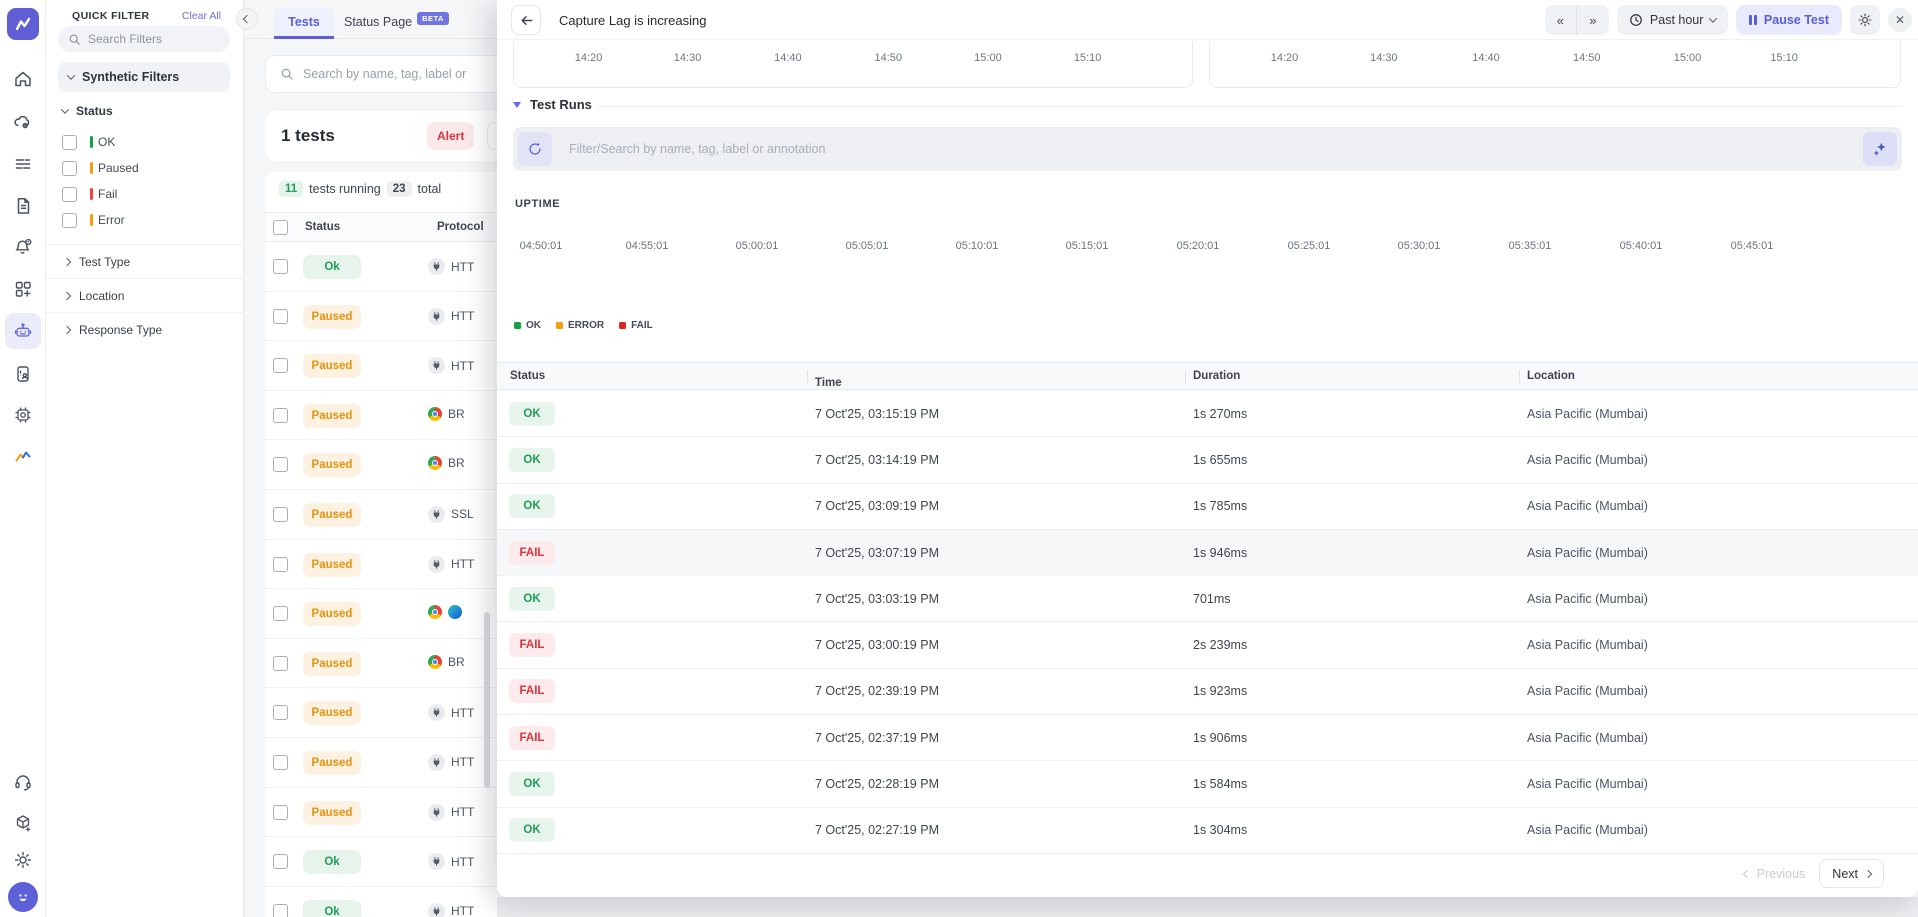  I want to click on pause-test-button: Pause Test, so click(1789, 20).